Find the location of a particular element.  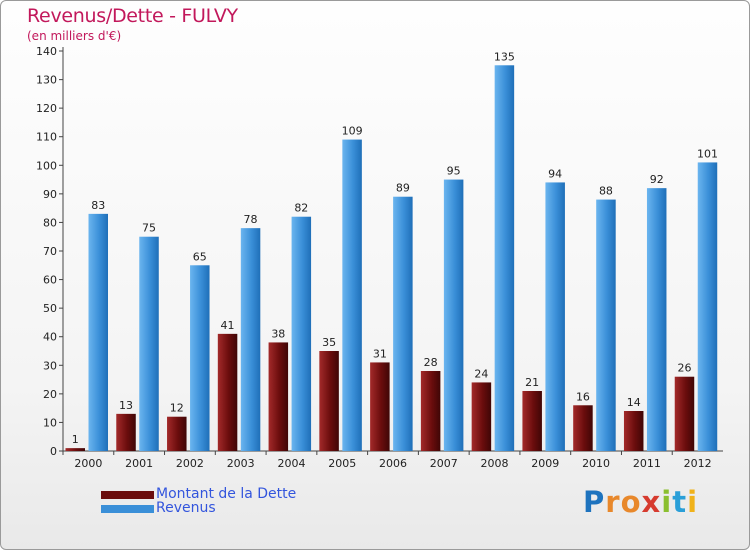

legend-swatch-debt is located at coordinates (127, 495).